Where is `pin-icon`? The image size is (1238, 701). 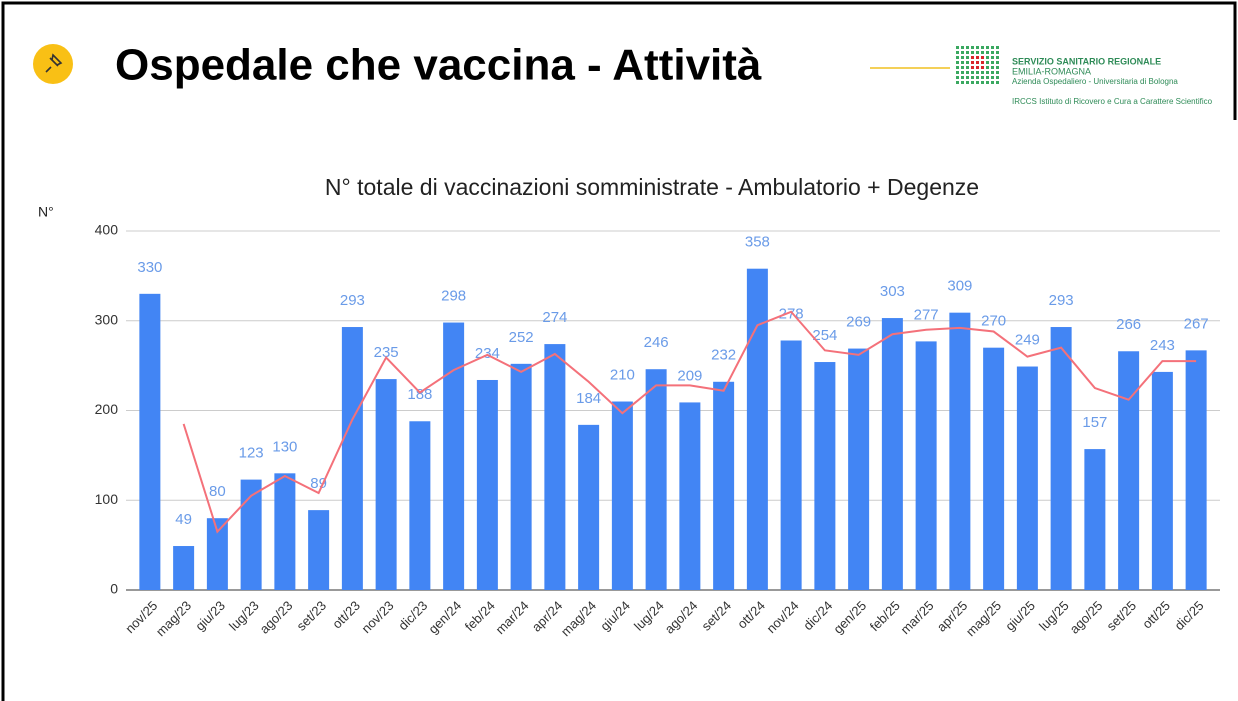
pin-icon is located at coordinates (53, 64).